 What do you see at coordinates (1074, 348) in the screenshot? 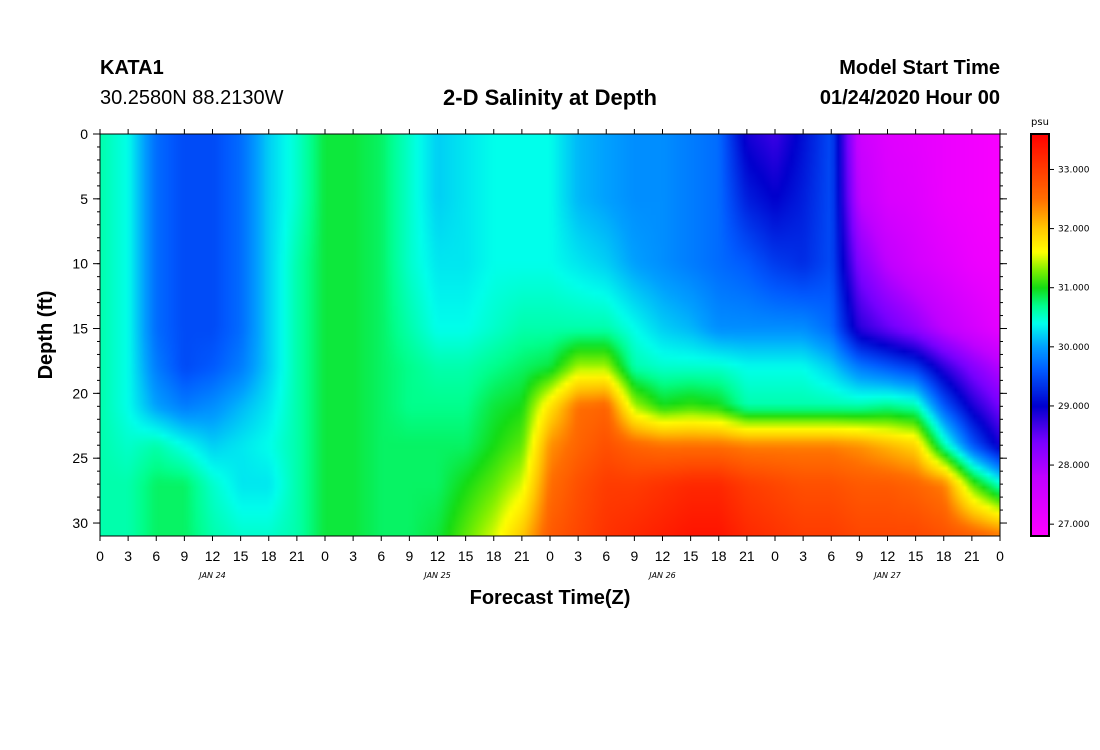
I see `colorbar-tick-label: 30.000` at bounding box center [1074, 348].